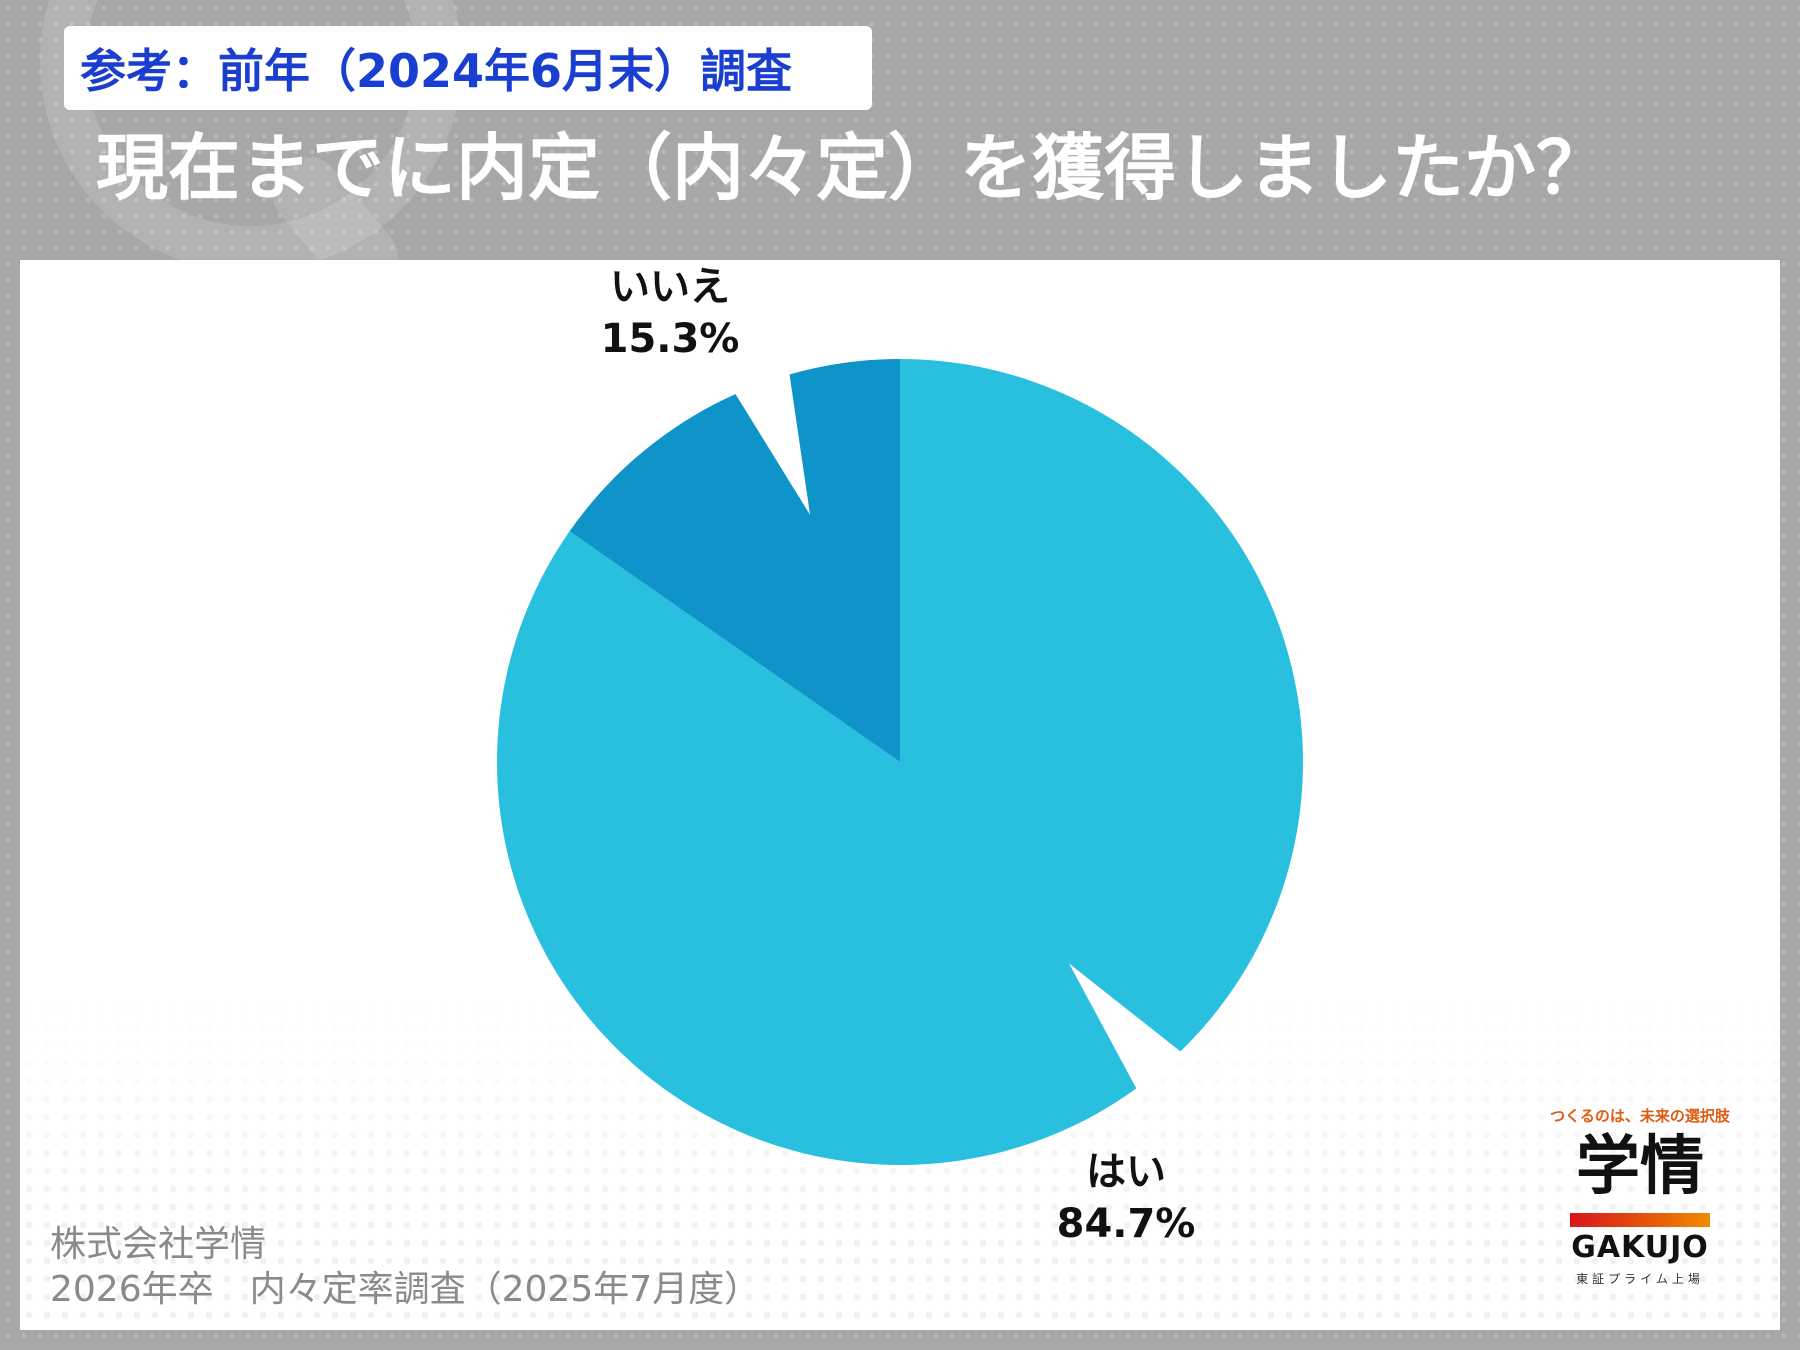 The image size is (1800, 1350). I want to click on logo-color-bar, so click(1640, 1220).